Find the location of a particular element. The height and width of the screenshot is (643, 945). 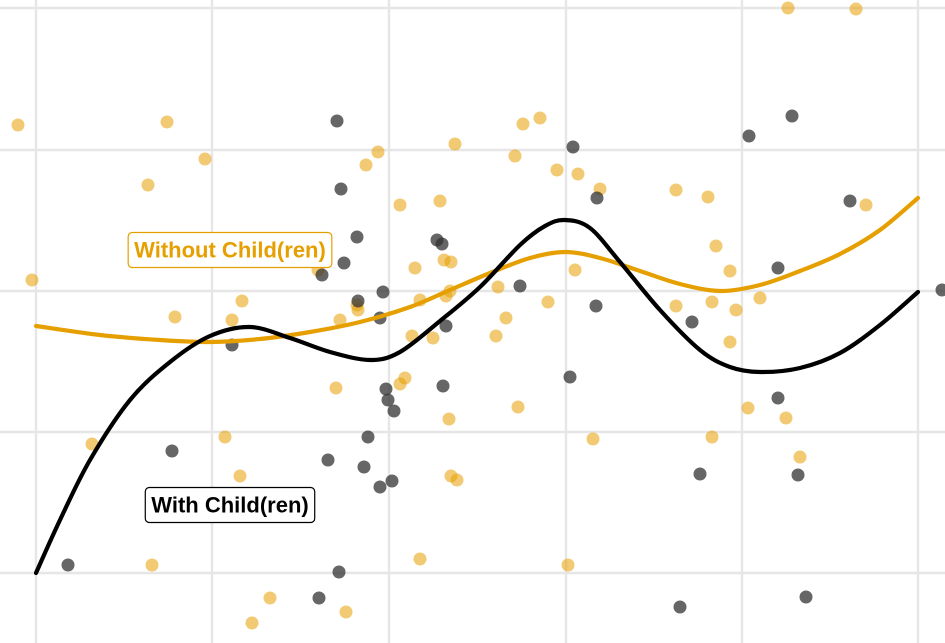

label-without-children-box is located at coordinates (230, 250).